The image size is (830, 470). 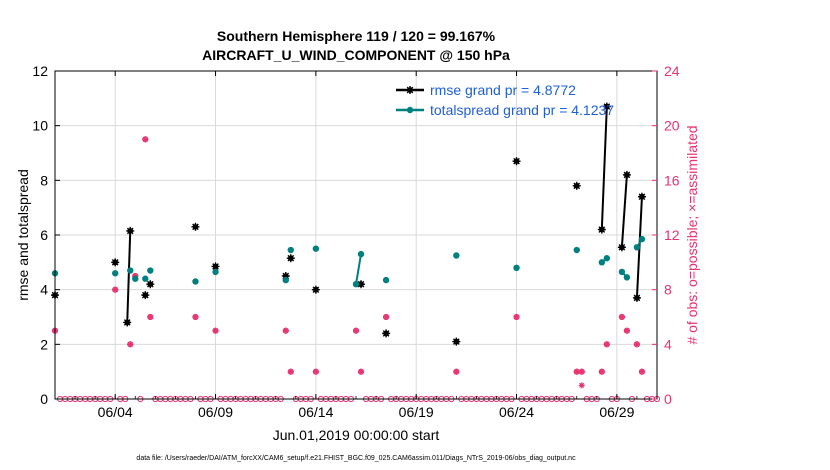 What do you see at coordinates (672, 235) in the screenshot?
I see `y-tick-label-right: 12` at bounding box center [672, 235].